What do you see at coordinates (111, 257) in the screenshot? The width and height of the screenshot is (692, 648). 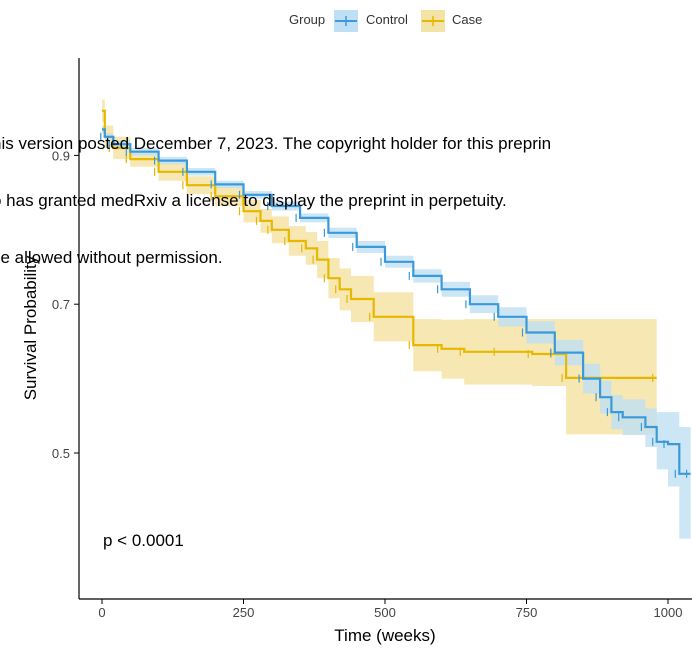 I see `watermark-line-3: se allowed without permission.` at bounding box center [111, 257].